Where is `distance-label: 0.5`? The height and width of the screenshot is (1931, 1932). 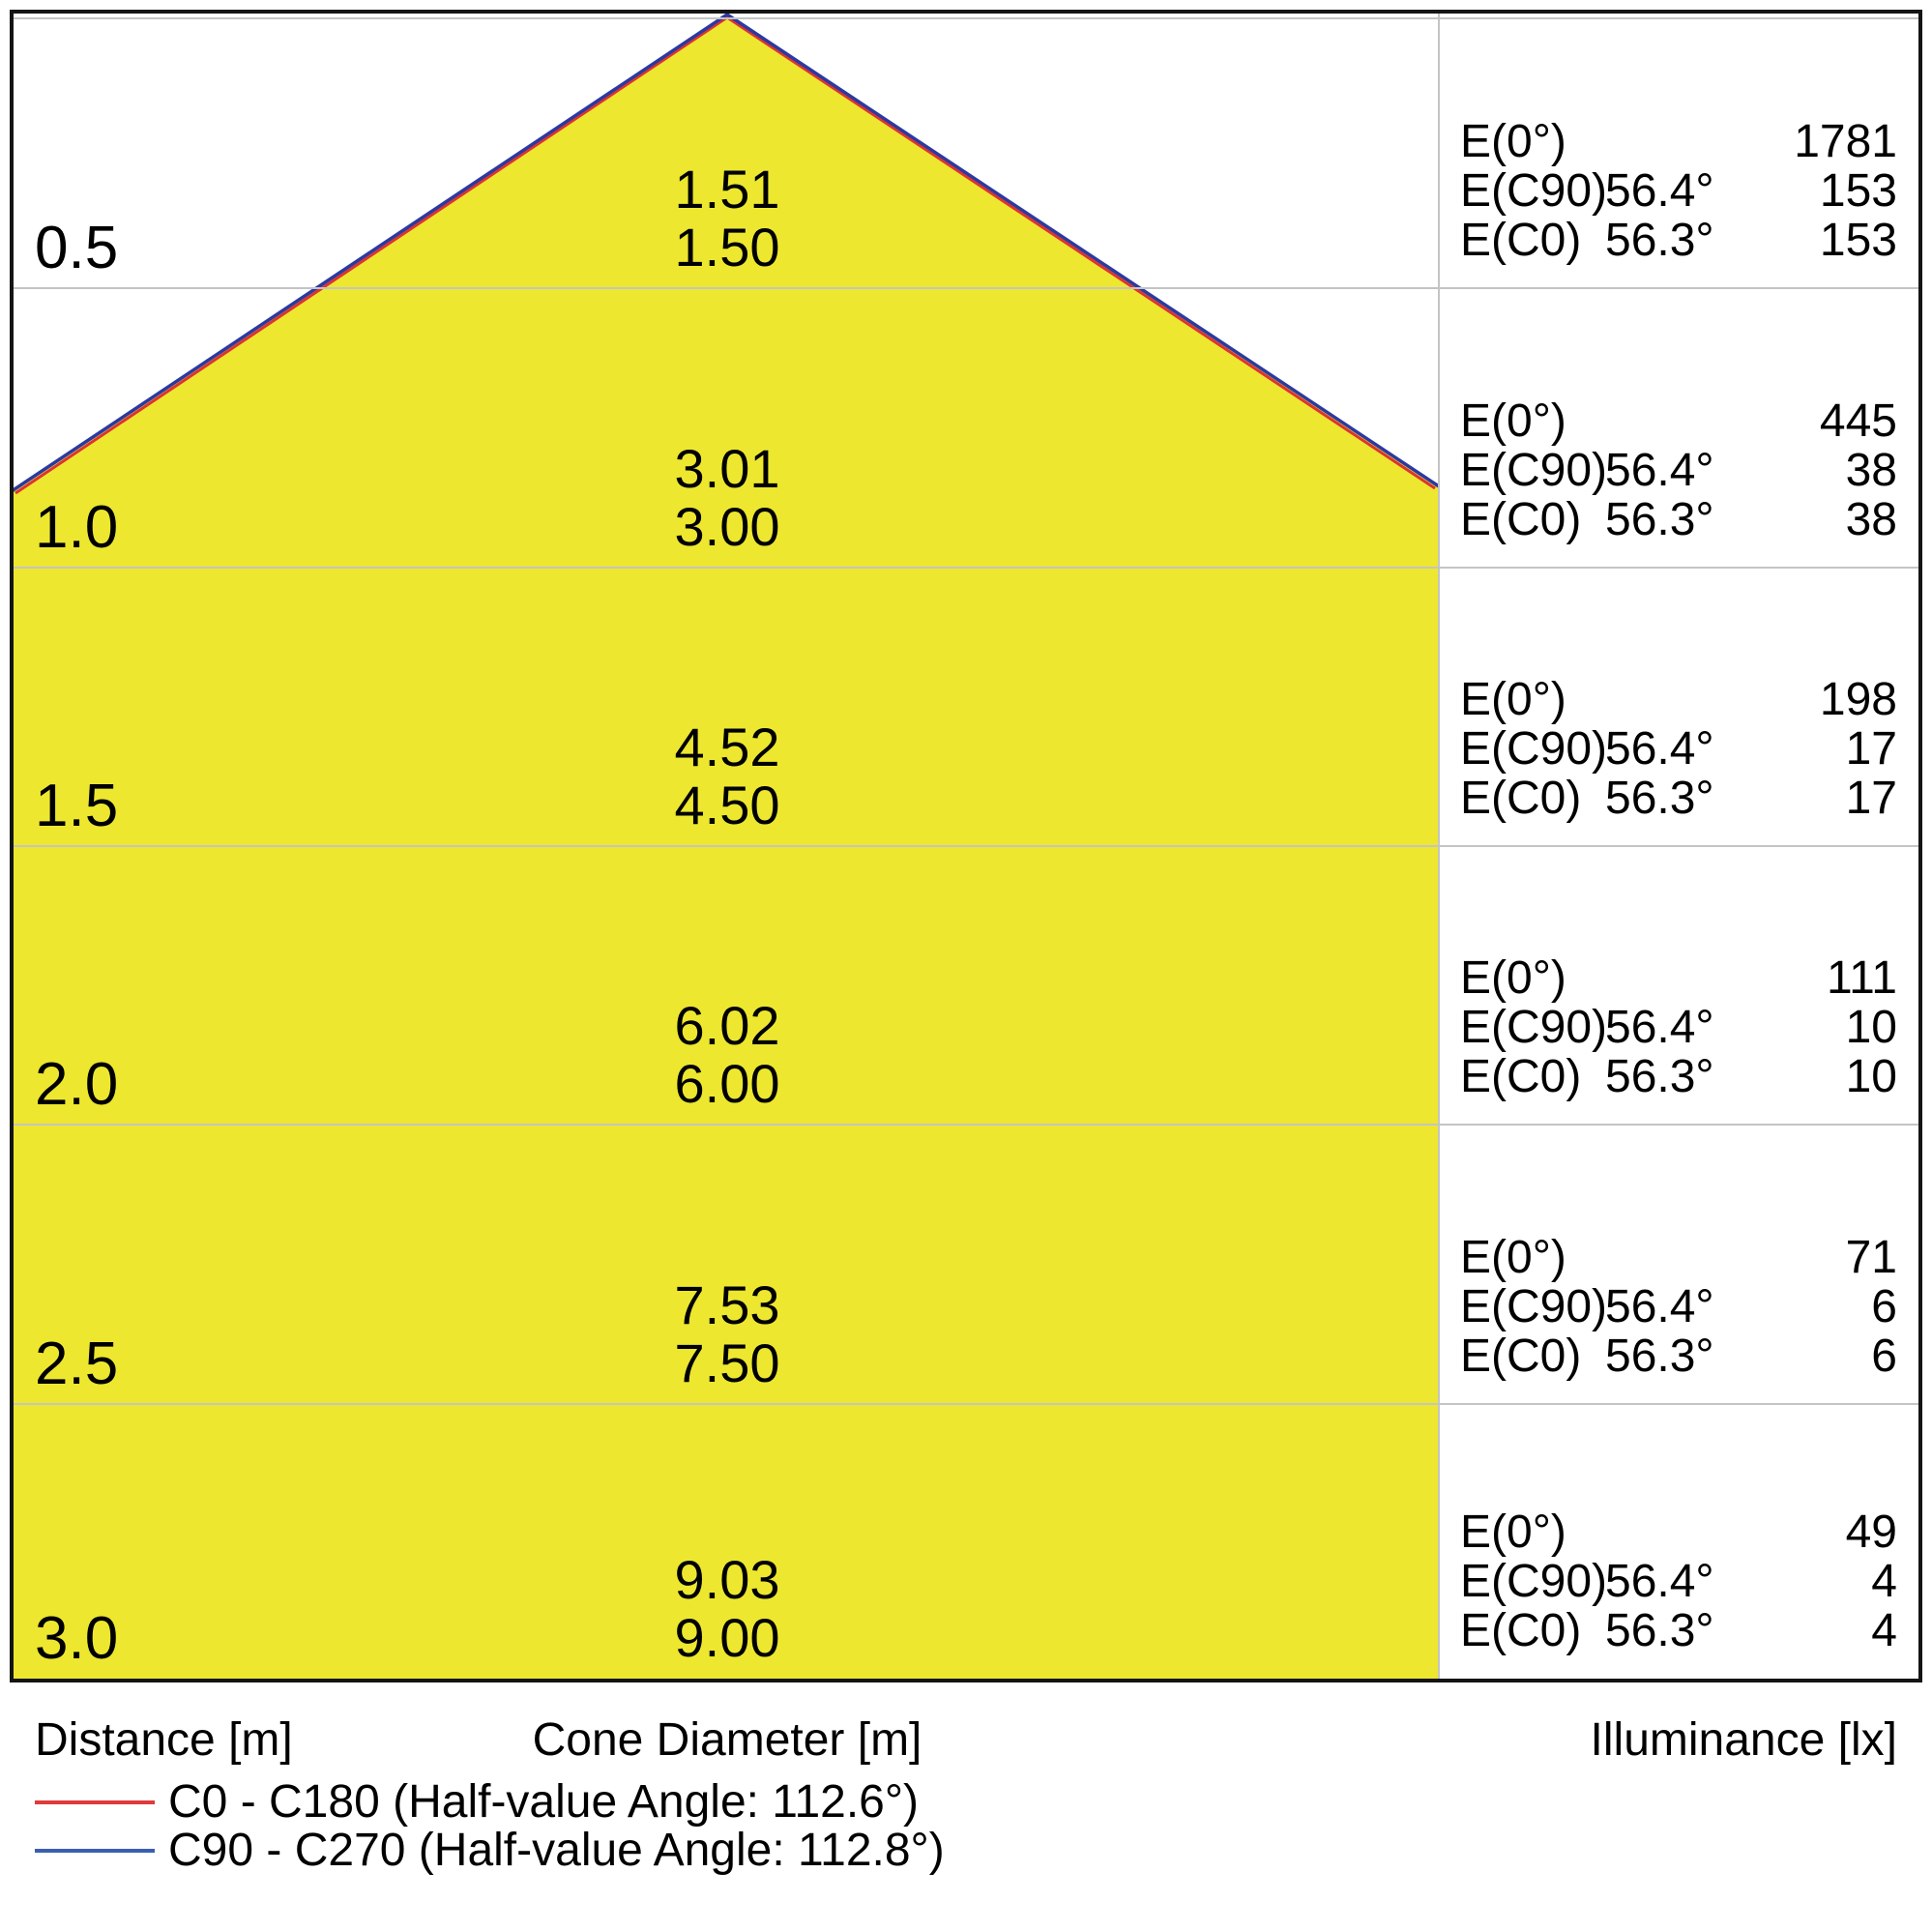 distance-label: 0.5 is located at coordinates (77, 248).